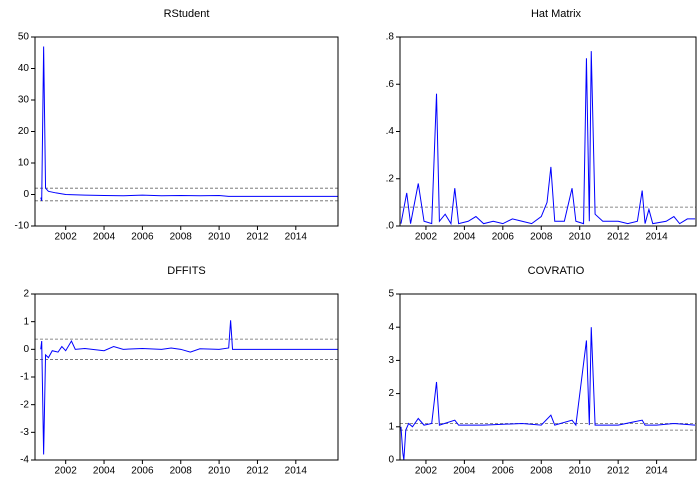  I want to click on y-tick-label: .4, so click(390, 131).